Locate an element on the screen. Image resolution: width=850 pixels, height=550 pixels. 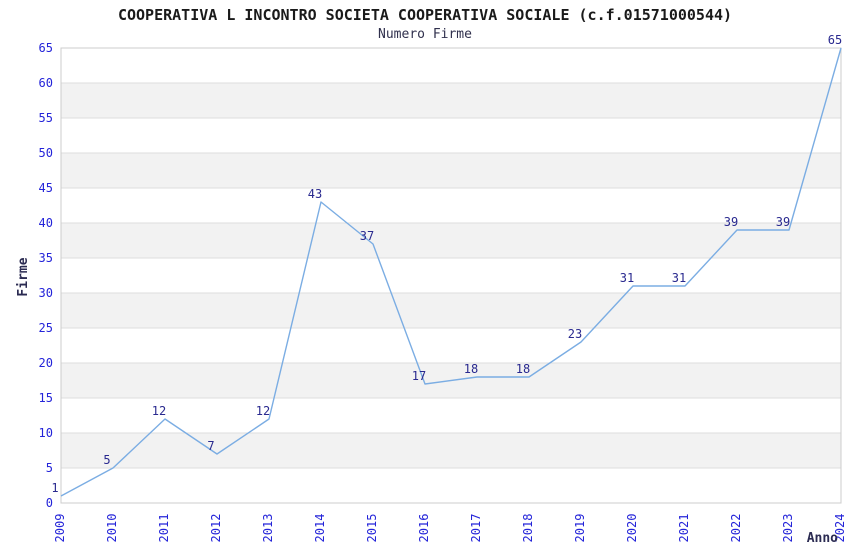
y-tick-label: 10 is located at coordinates (46, 433).